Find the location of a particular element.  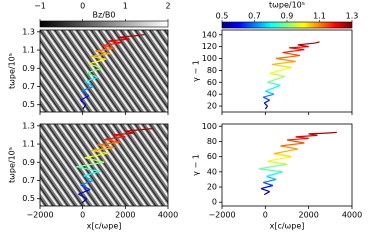

y-axis-label: tωpe/10⁵ is located at coordinates (12, 165).